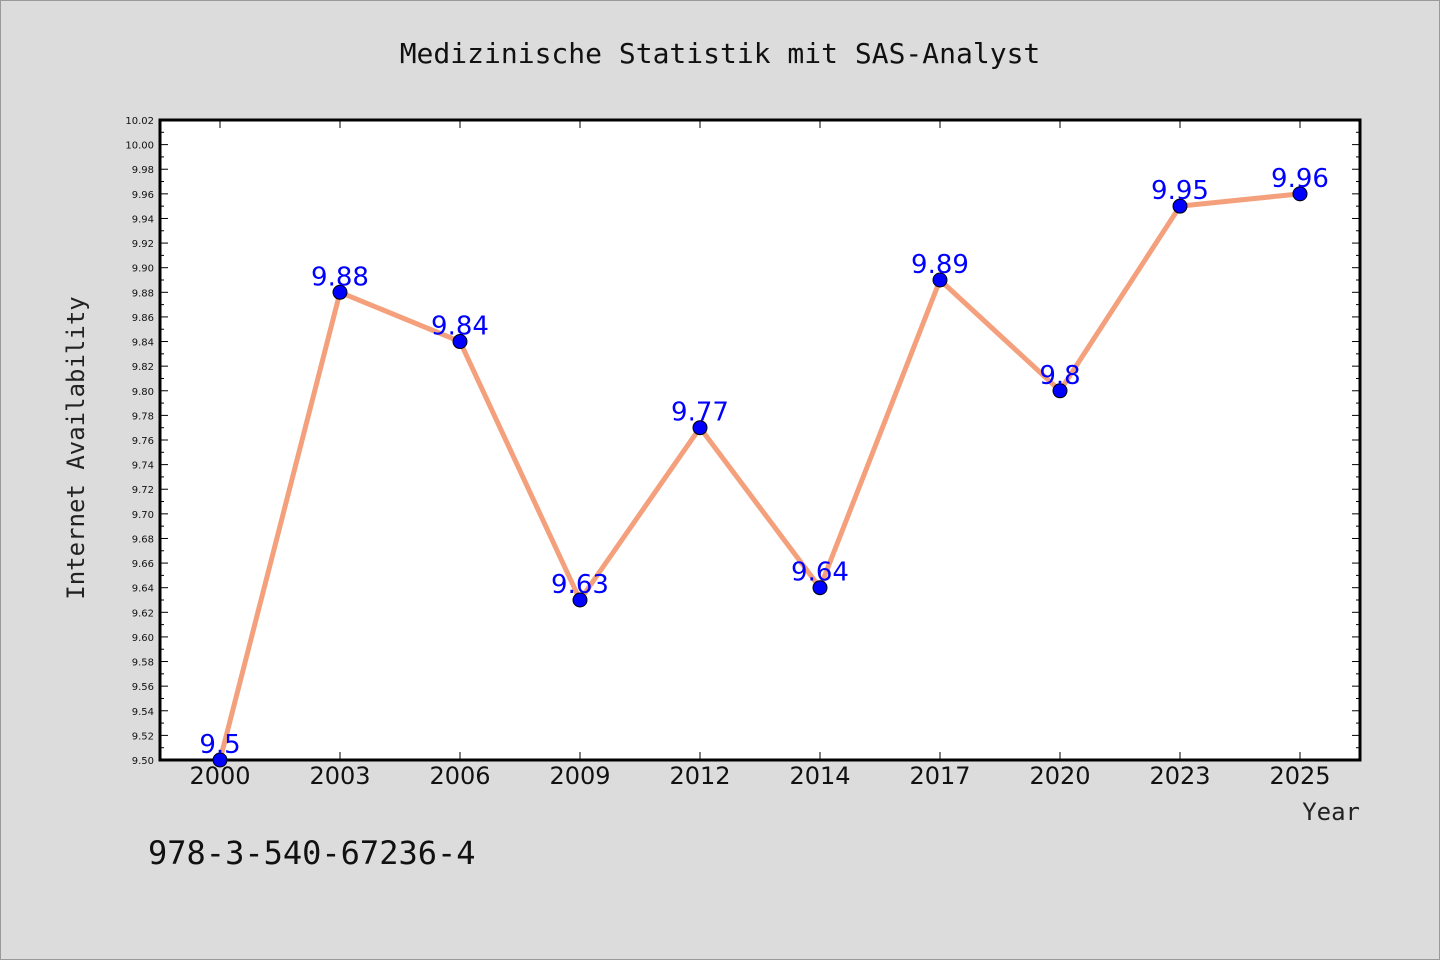 The height and width of the screenshot is (960, 1440). I want to click on y-tick-label: 10.02, so click(139, 121).